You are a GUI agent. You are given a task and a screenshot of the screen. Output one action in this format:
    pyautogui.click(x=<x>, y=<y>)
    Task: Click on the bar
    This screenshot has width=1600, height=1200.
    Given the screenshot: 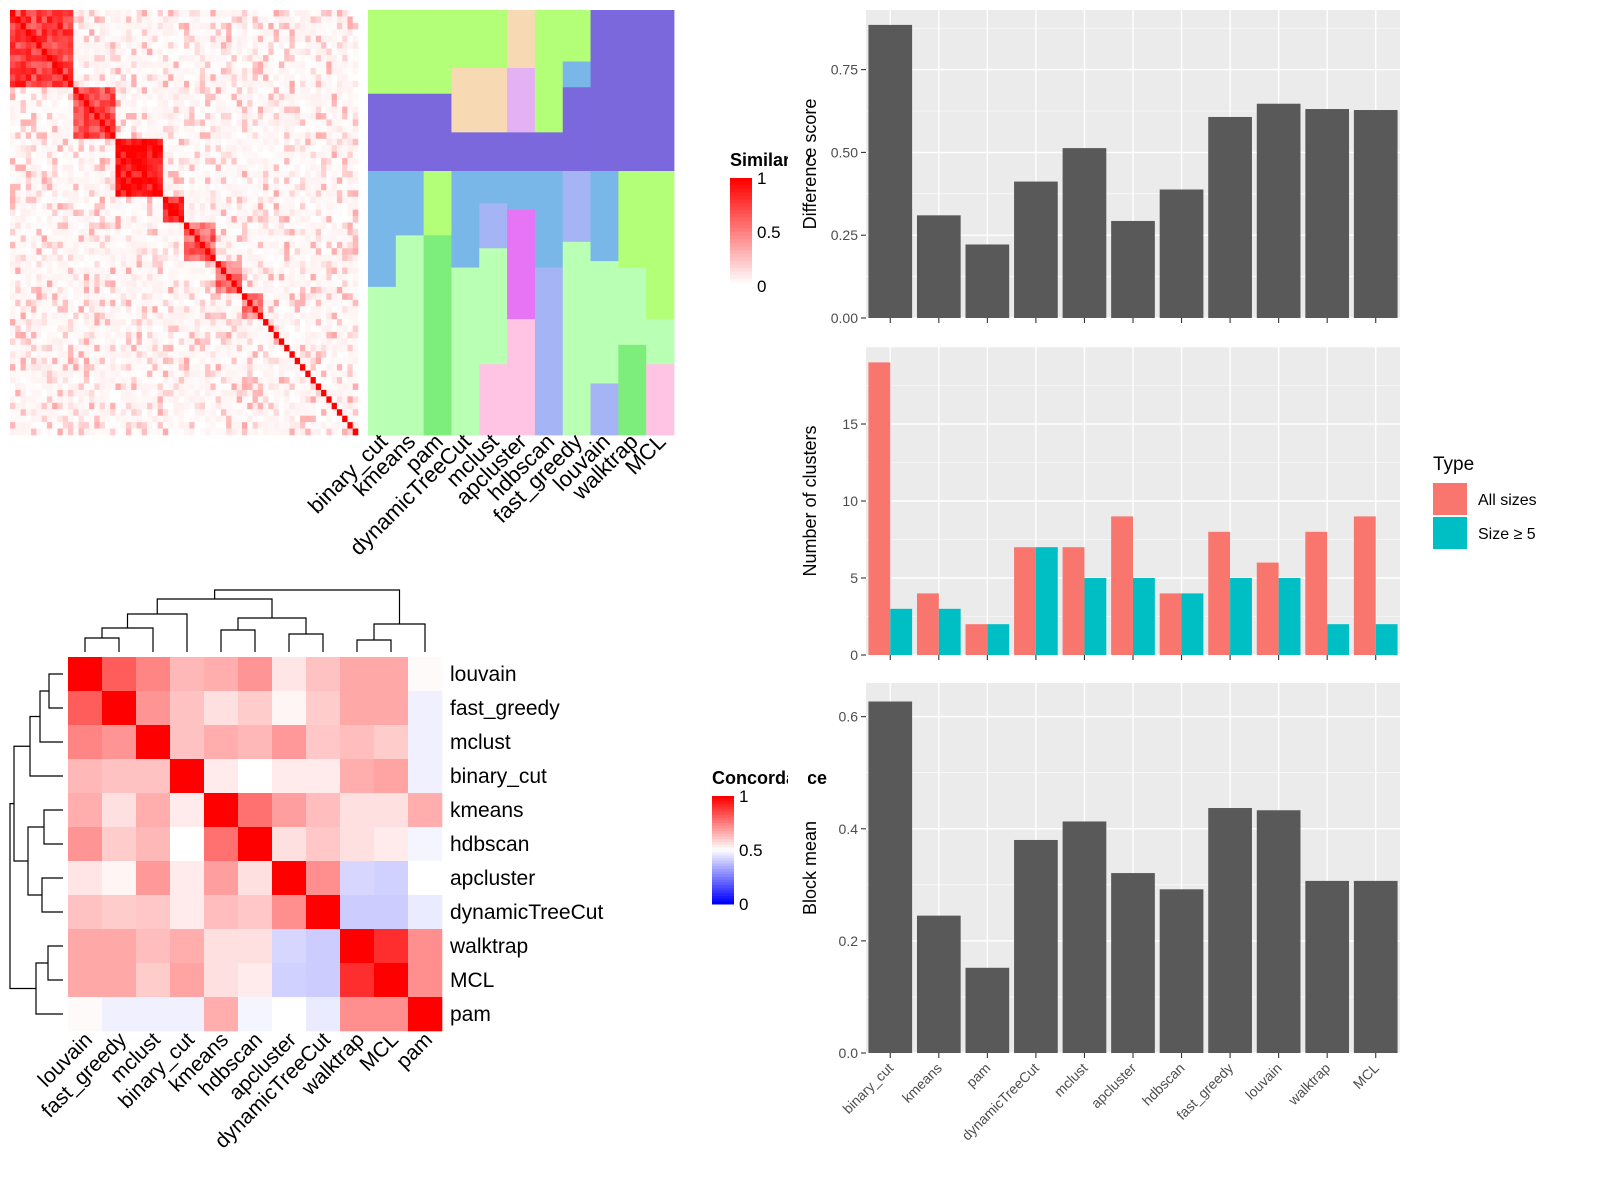 What is the action you would take?
    pyautogui.click(x=1278, y=210)
    